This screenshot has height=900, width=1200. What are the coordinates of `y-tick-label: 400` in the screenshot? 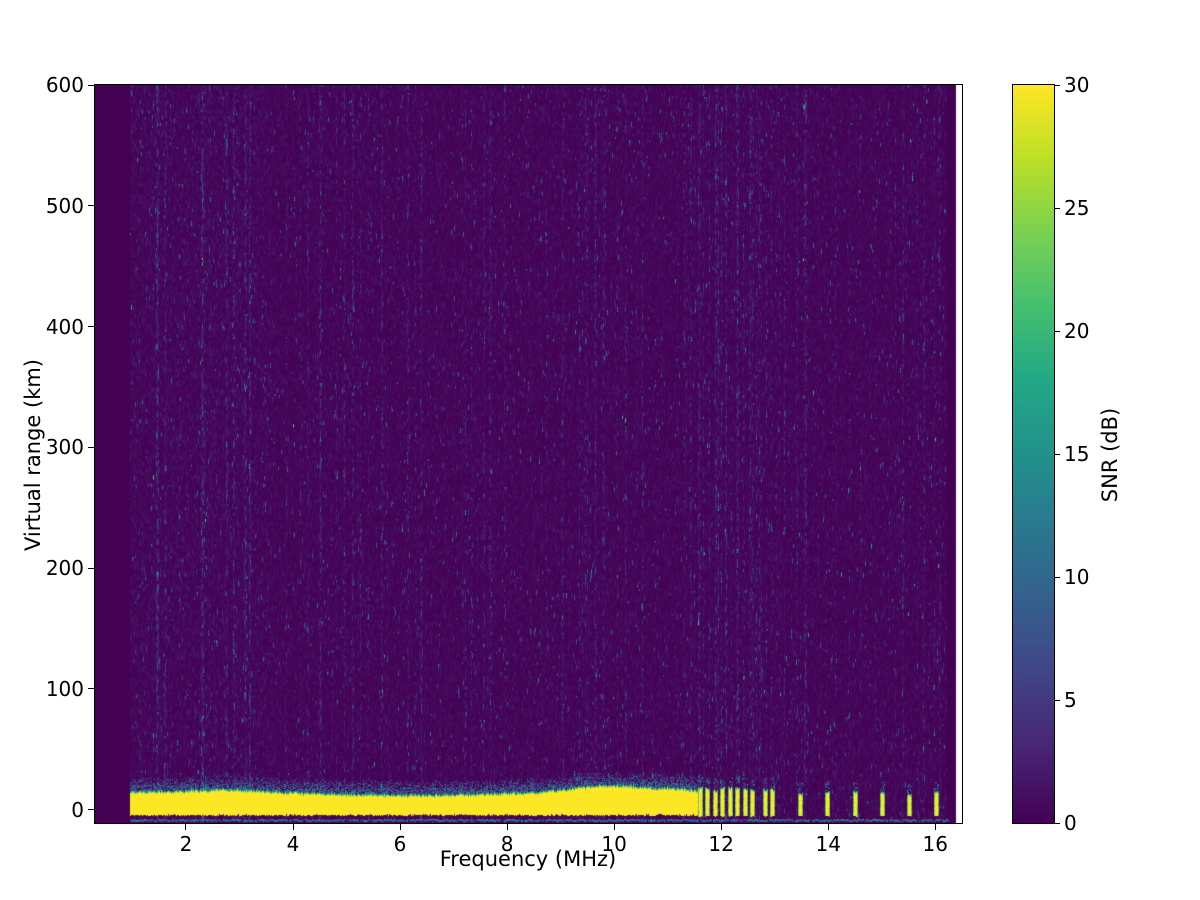 It's located at (64, 326).